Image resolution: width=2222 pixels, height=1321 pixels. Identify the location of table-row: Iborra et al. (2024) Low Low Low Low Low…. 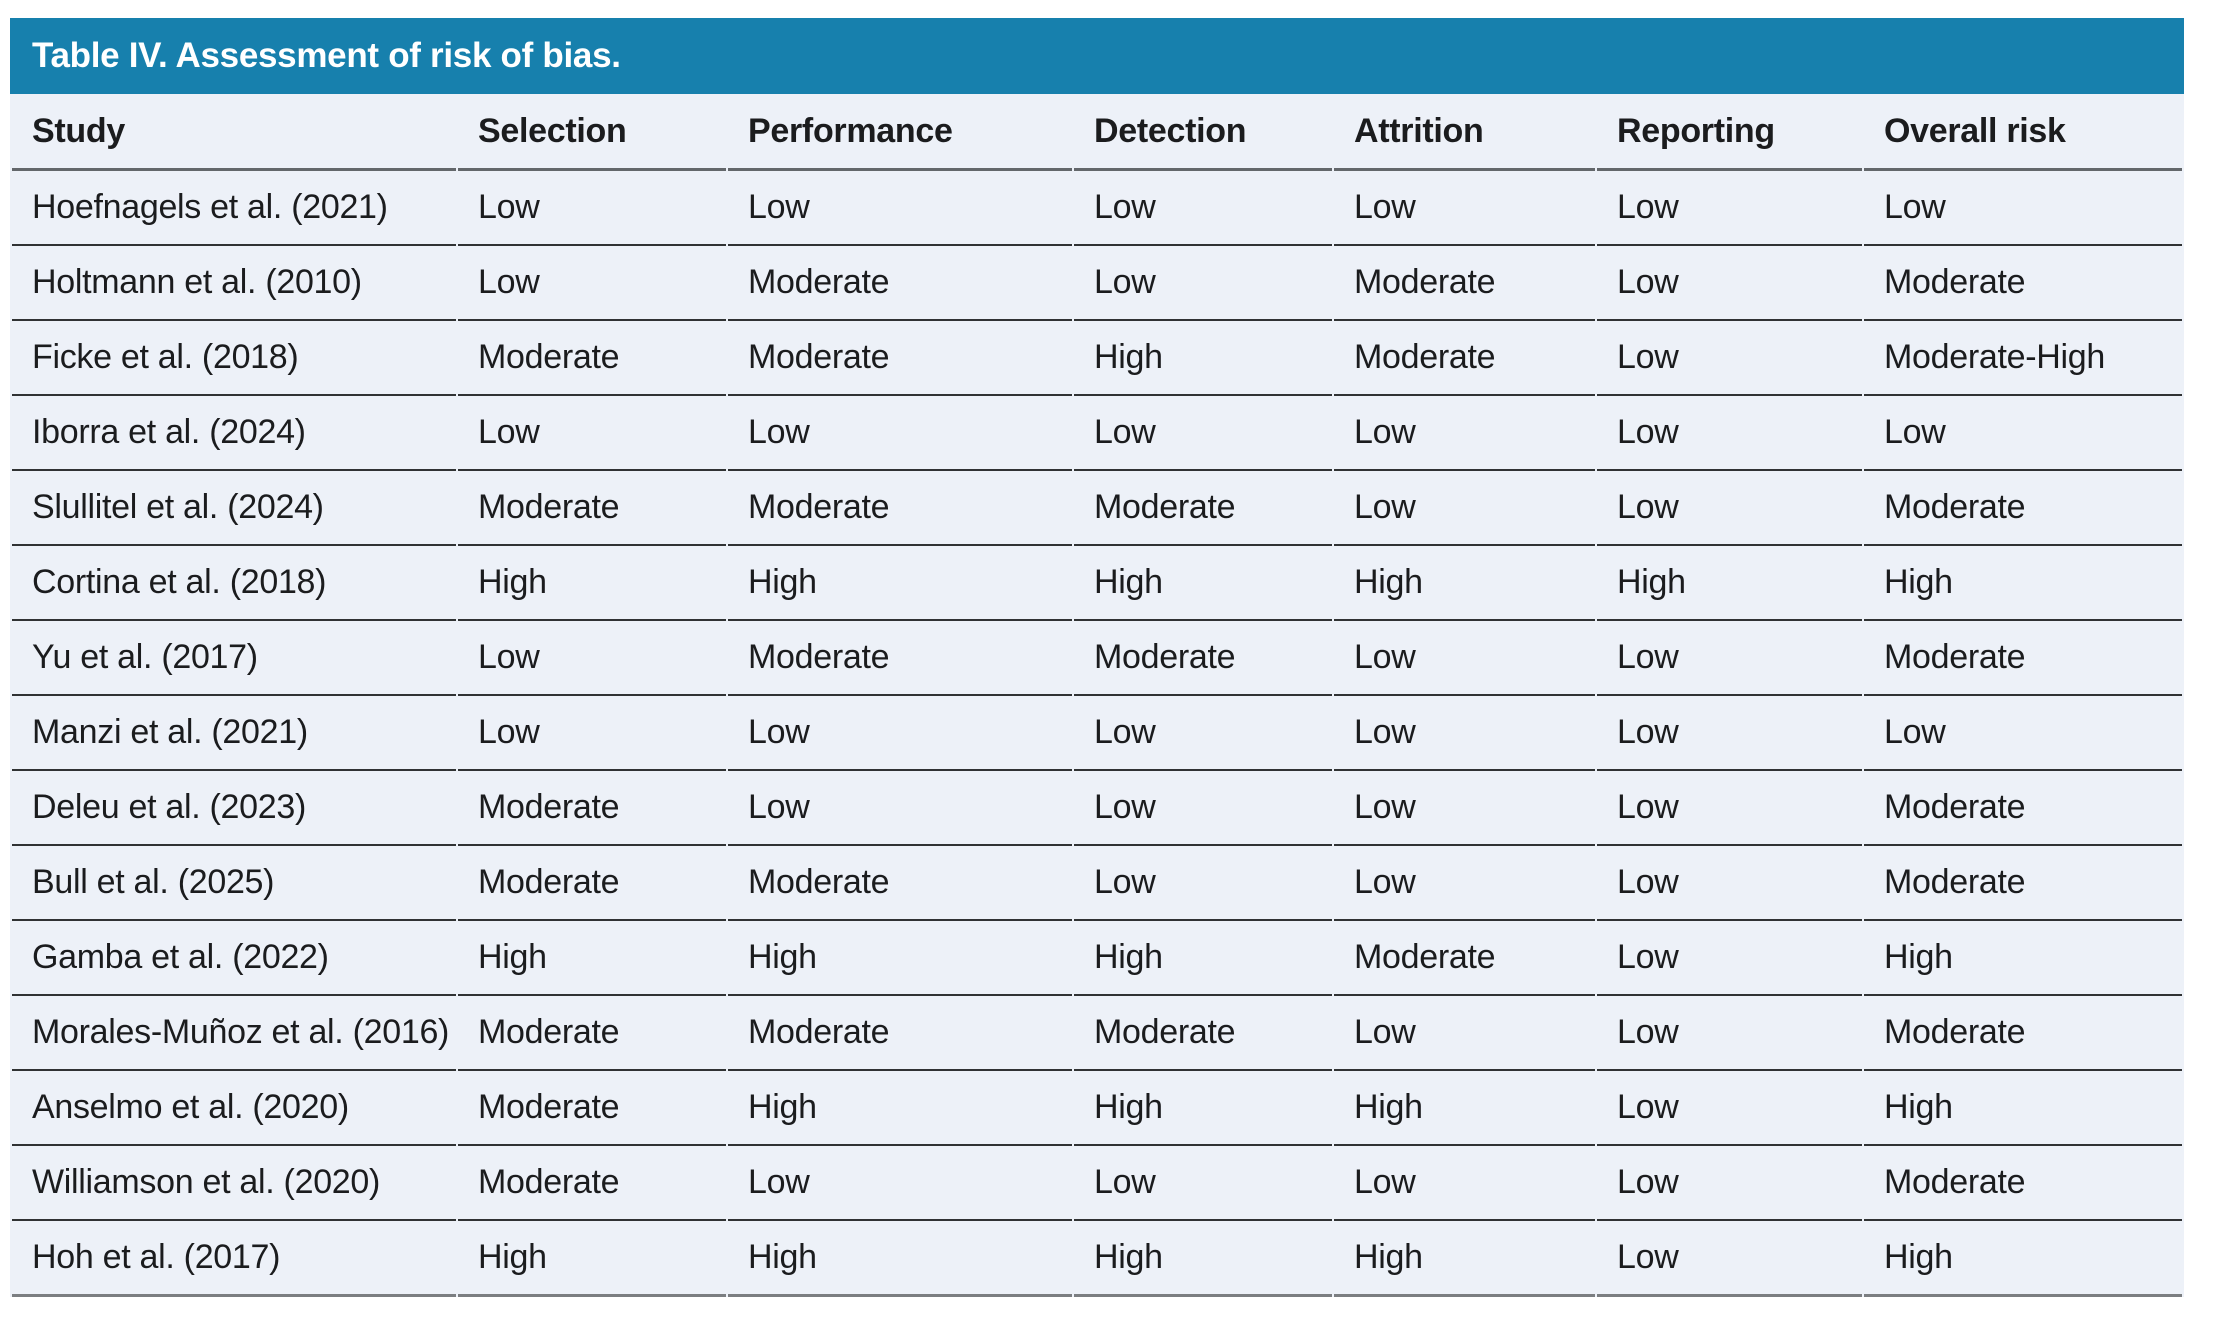
(1097, 433).